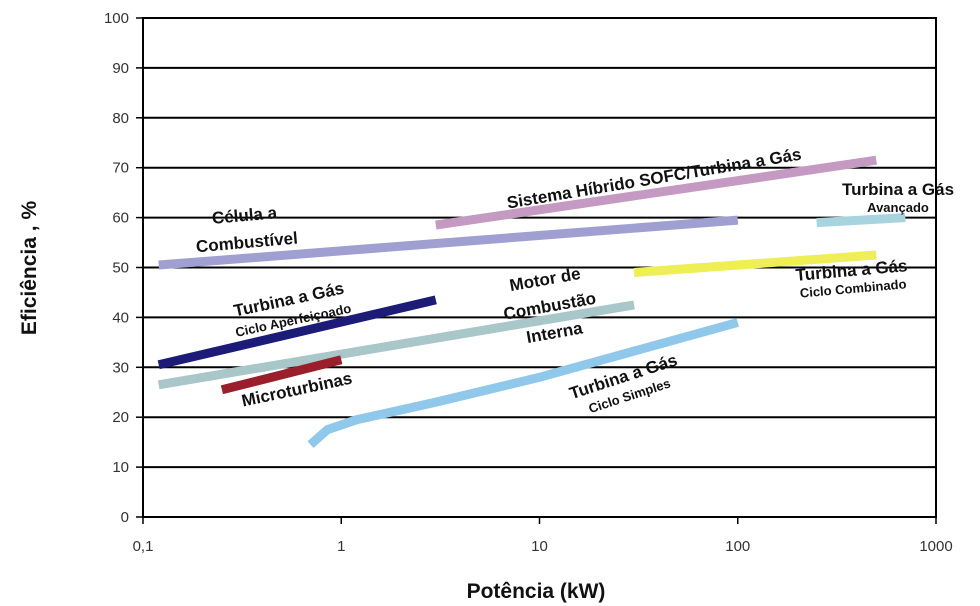  What do you see at coordinates (244, 215) in the screenshot?
I see `series-label-line: Célula a` at bounding box center [244, 215].